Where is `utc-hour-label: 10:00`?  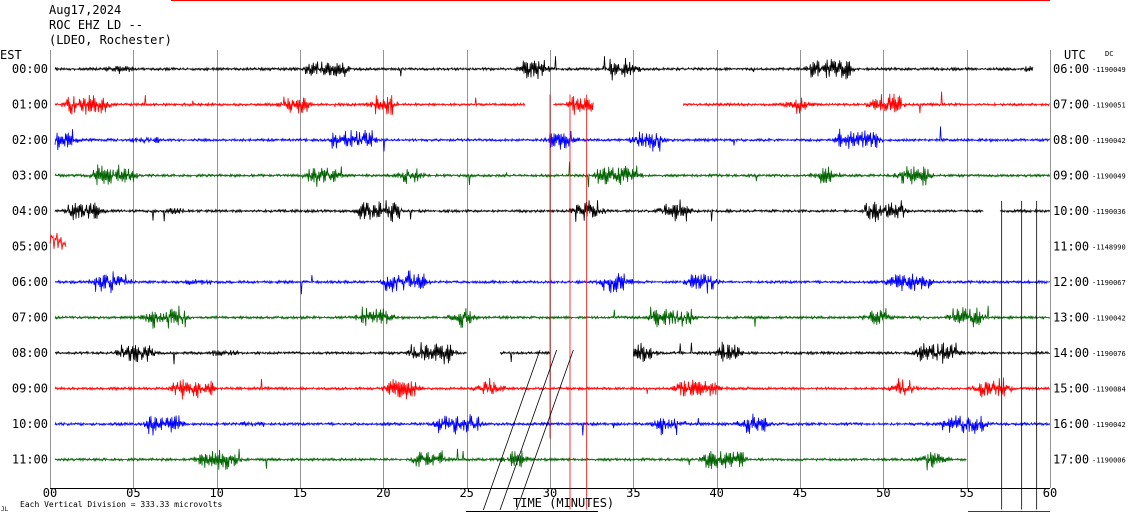 utc-hour-label: 10:00 is located at coordinates (1071, 211).